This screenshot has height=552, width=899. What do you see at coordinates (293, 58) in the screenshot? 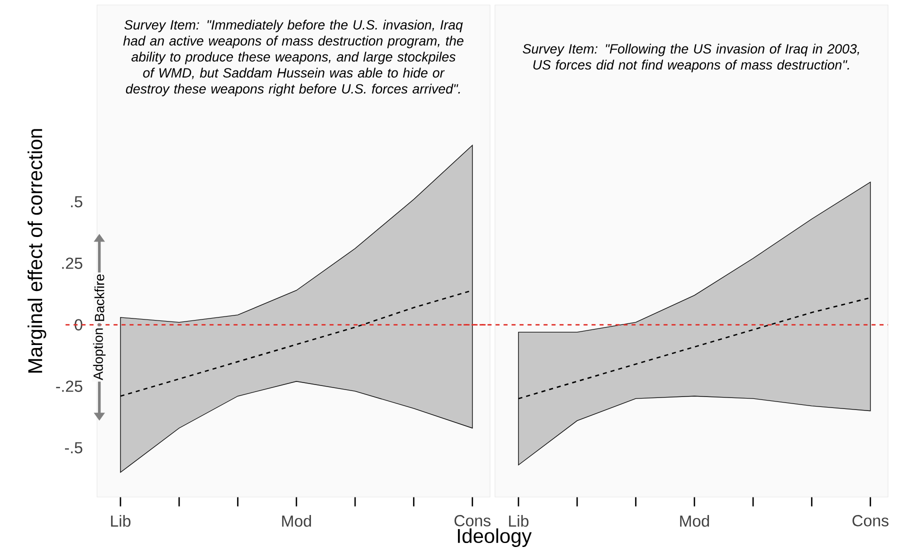
I see `text: Survey Item: "Immediately before the U.S. invasion, Iraq had an active weapons of mass destruction program, the ability to produce these weapons, and large stockpiles of WMD, but Saddam Hussein was able to hide or destroy these weapons right before U.S. forces arrived".` at bounding box center [293, 58].